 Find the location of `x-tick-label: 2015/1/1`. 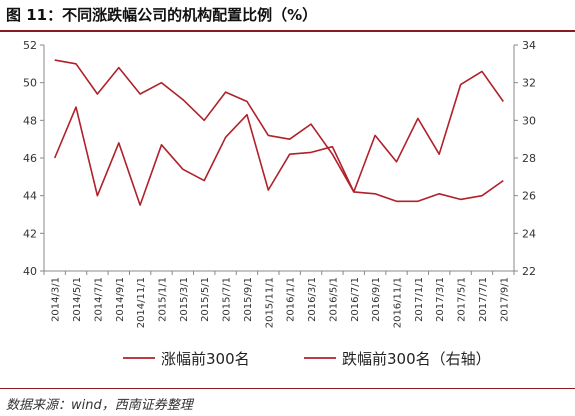

x-tick-label: 2015/1/1 is located at coordinates (163, 299).